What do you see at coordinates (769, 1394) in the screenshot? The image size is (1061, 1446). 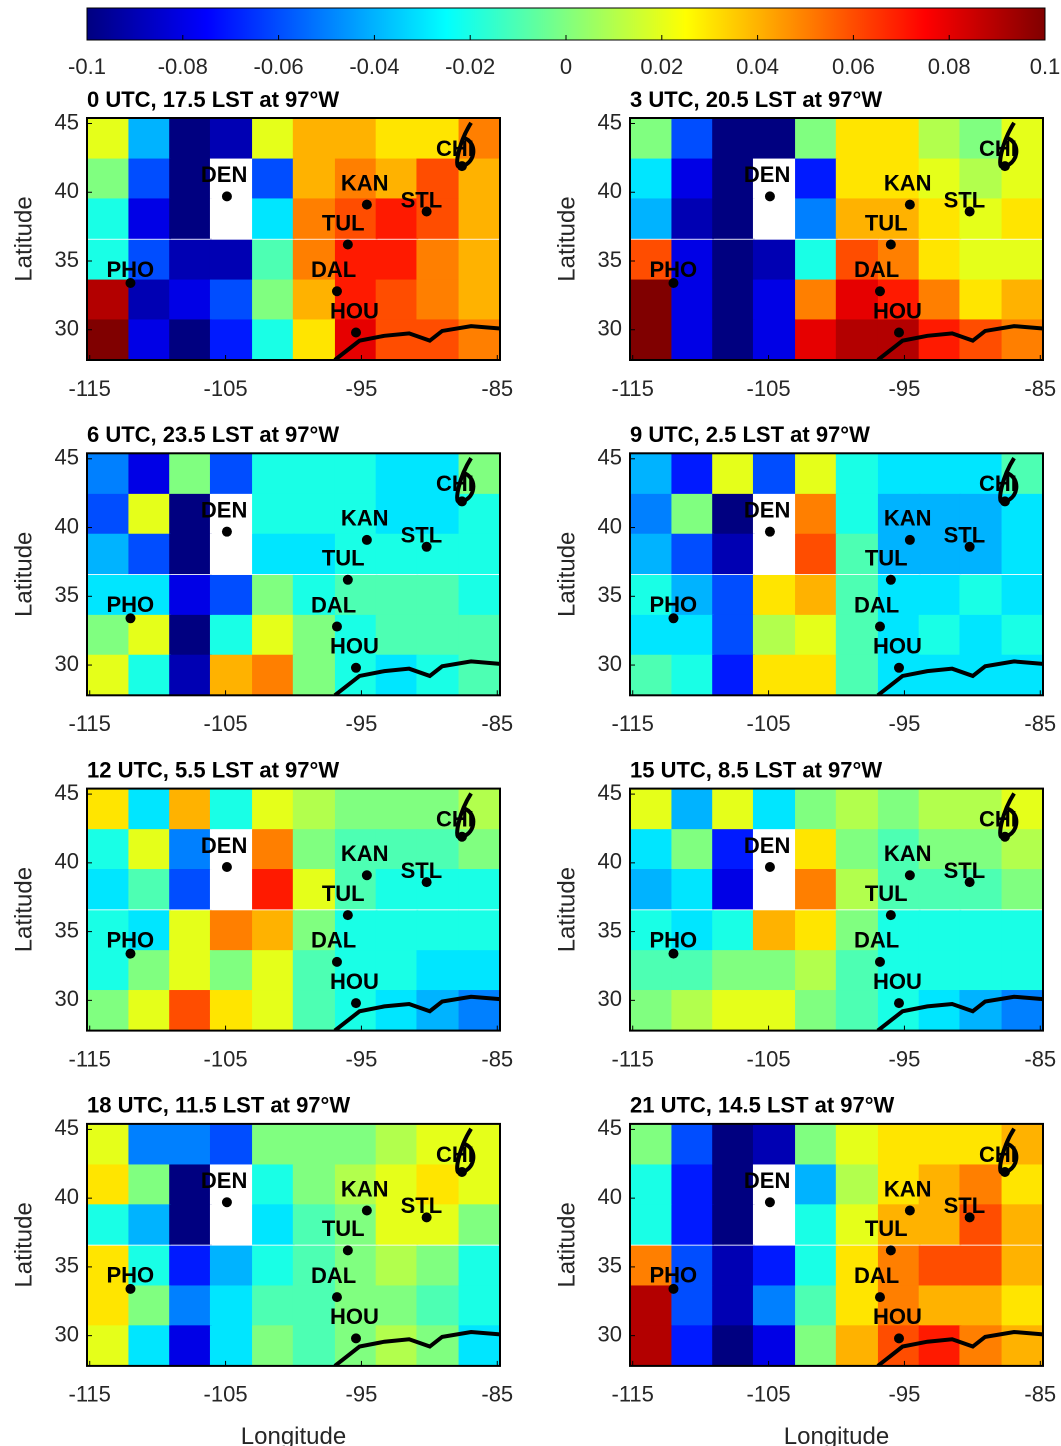 I see `x-tick-label: -105` at bounding box center [769, 1394].